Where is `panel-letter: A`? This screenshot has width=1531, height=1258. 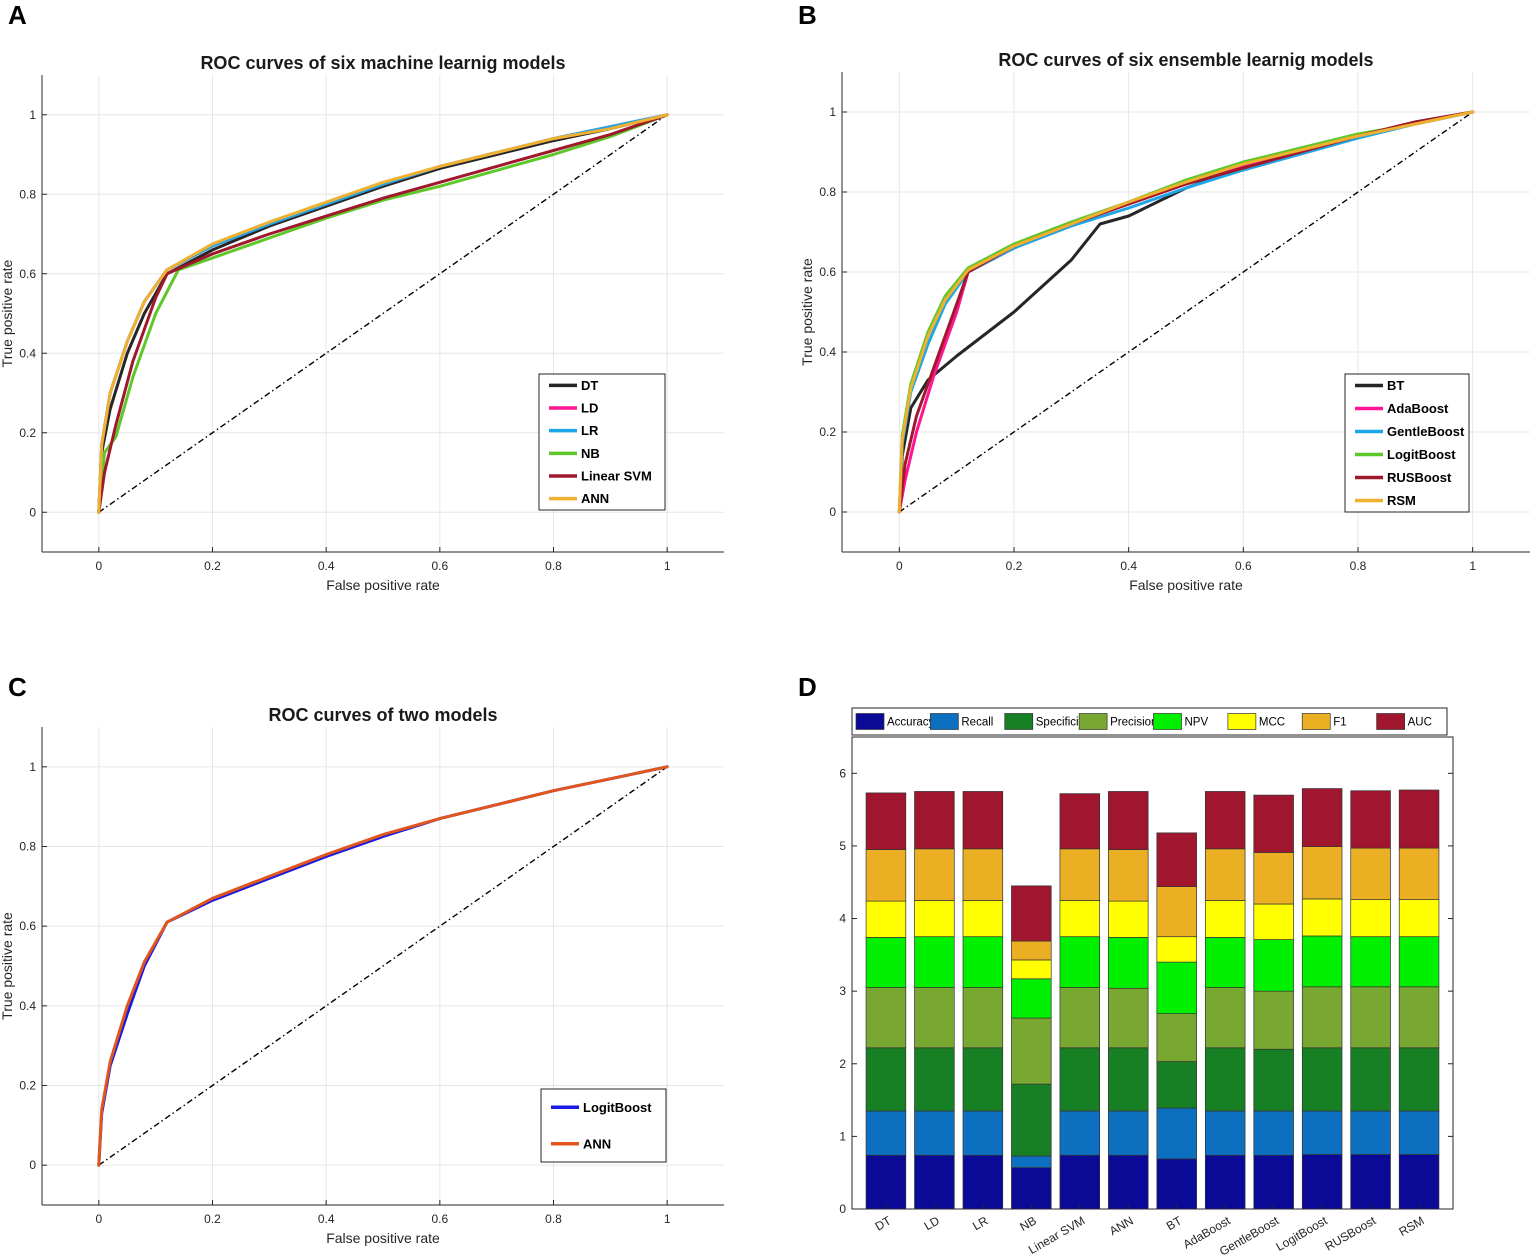 panel-letter: A is located at coordinates (17, 15).